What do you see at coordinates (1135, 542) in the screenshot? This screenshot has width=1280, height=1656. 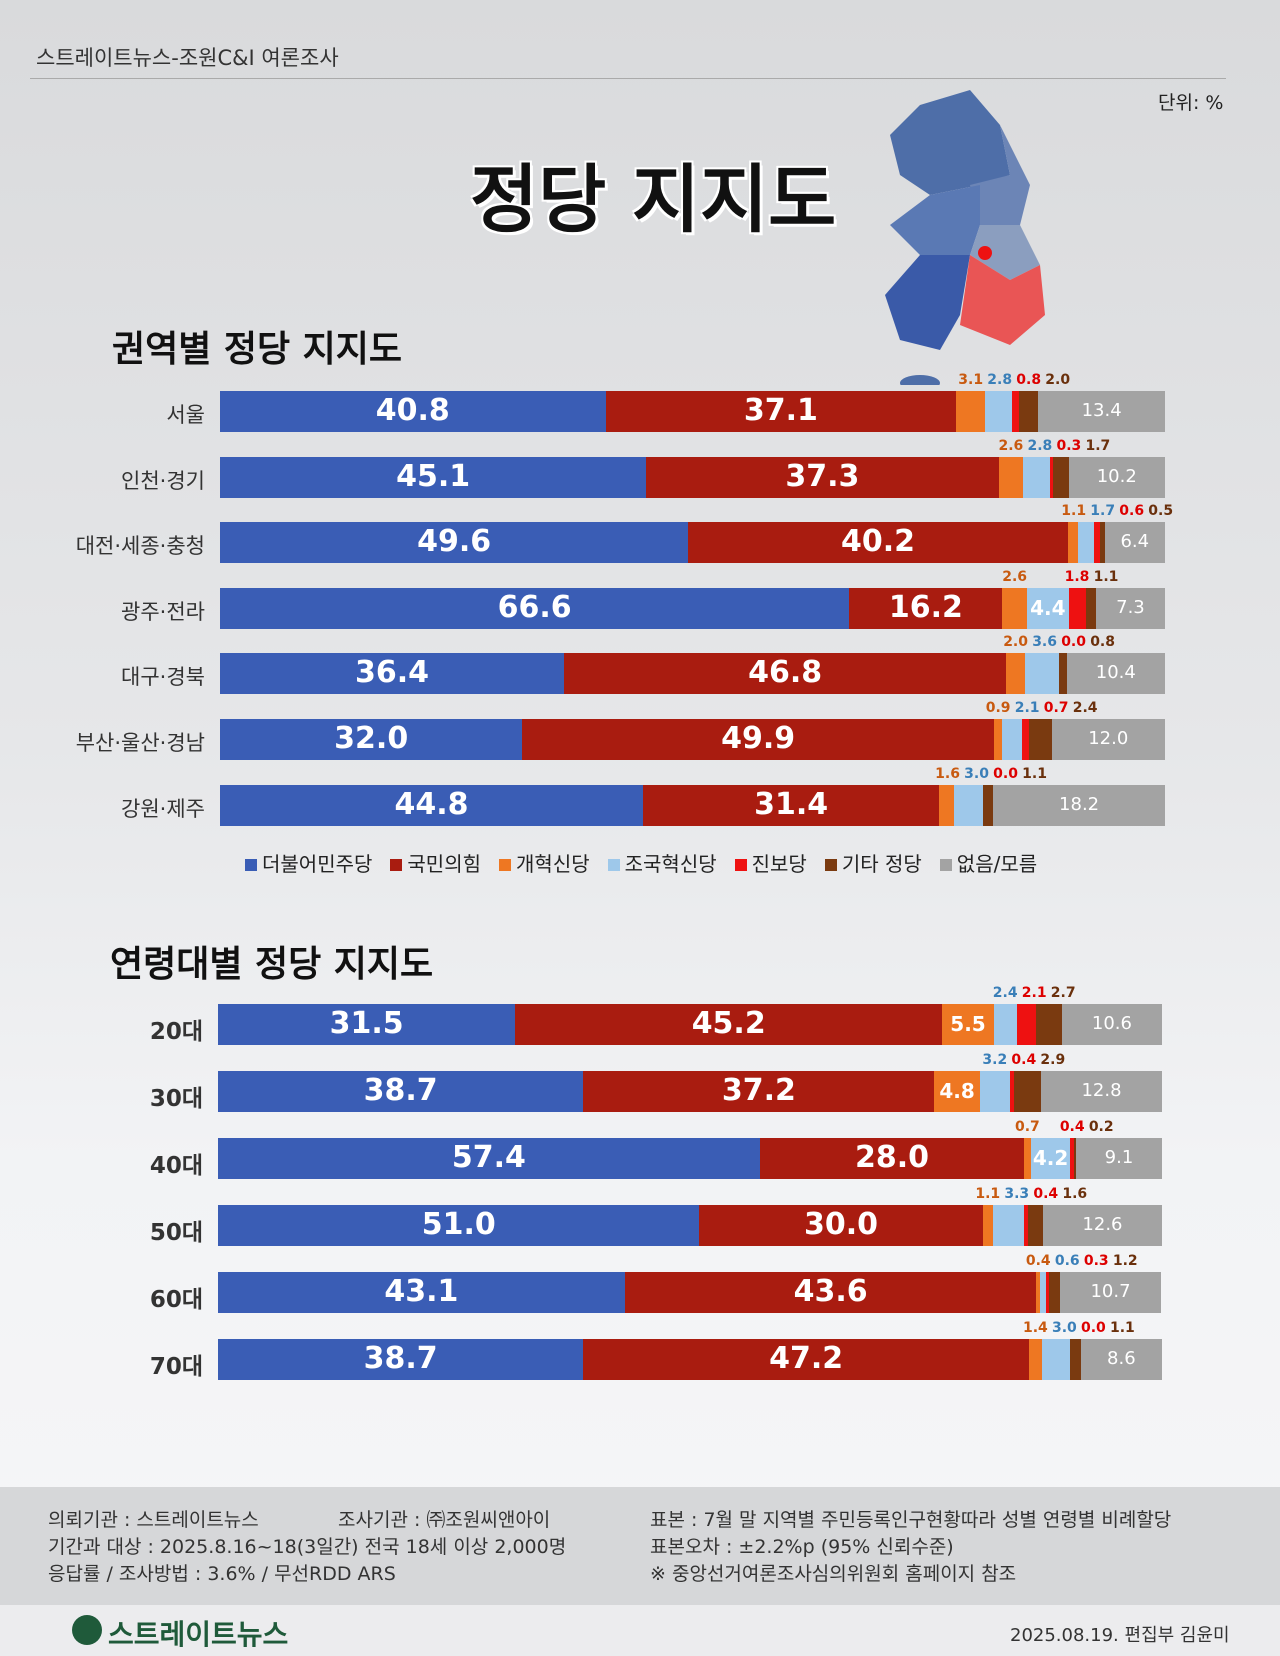 I see `data-label: 6.4` at bounding box center [1135, 542].